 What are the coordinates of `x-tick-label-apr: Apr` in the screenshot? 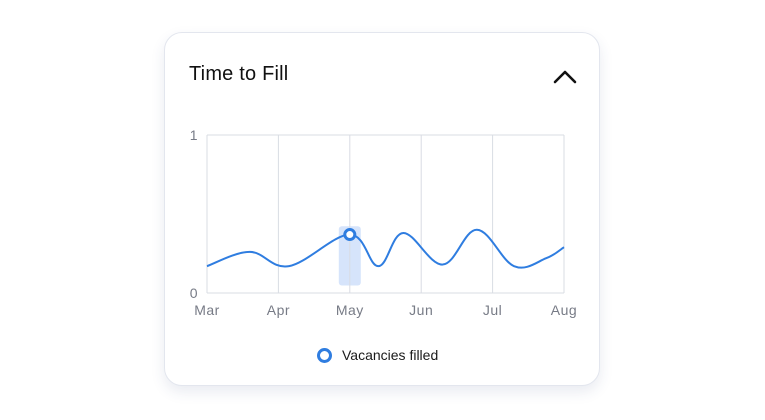 It's located at (278, 310).